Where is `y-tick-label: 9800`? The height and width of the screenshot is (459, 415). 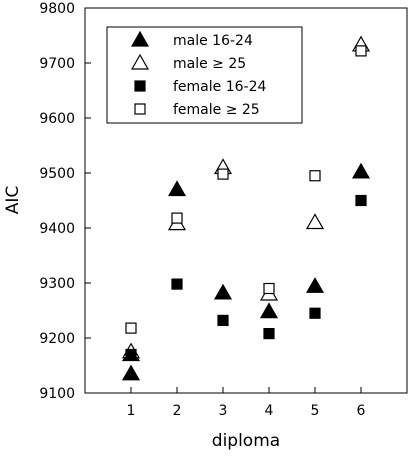 y-tick-label: 9800 is located at coordinates (57, 9).